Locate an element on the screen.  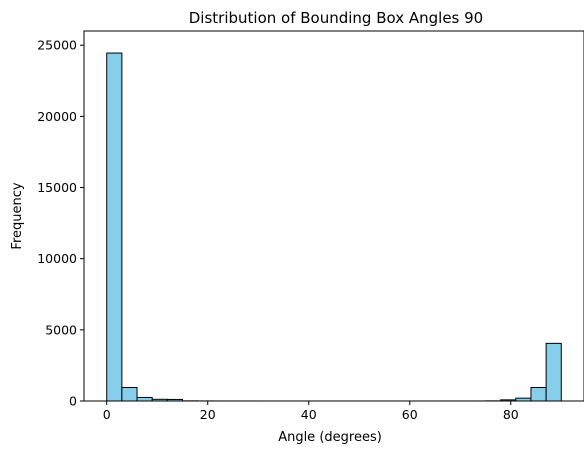
y-tick-label-3: 15000 is located at coordinates (57, 187).